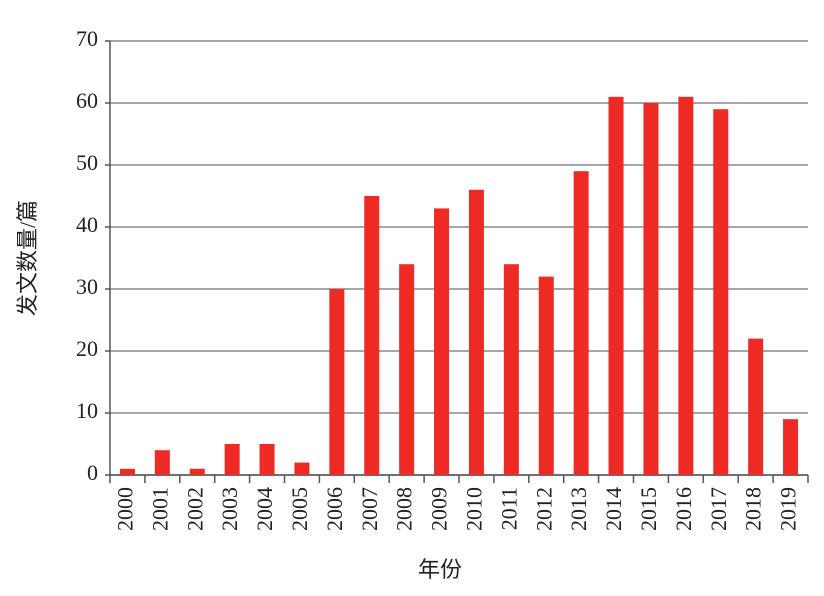 The width and height of the screenshot is (824, 596). Describe the element at coordinates (753, 509) in the screenshot. I see `x-tick-label: 2018` at that location.